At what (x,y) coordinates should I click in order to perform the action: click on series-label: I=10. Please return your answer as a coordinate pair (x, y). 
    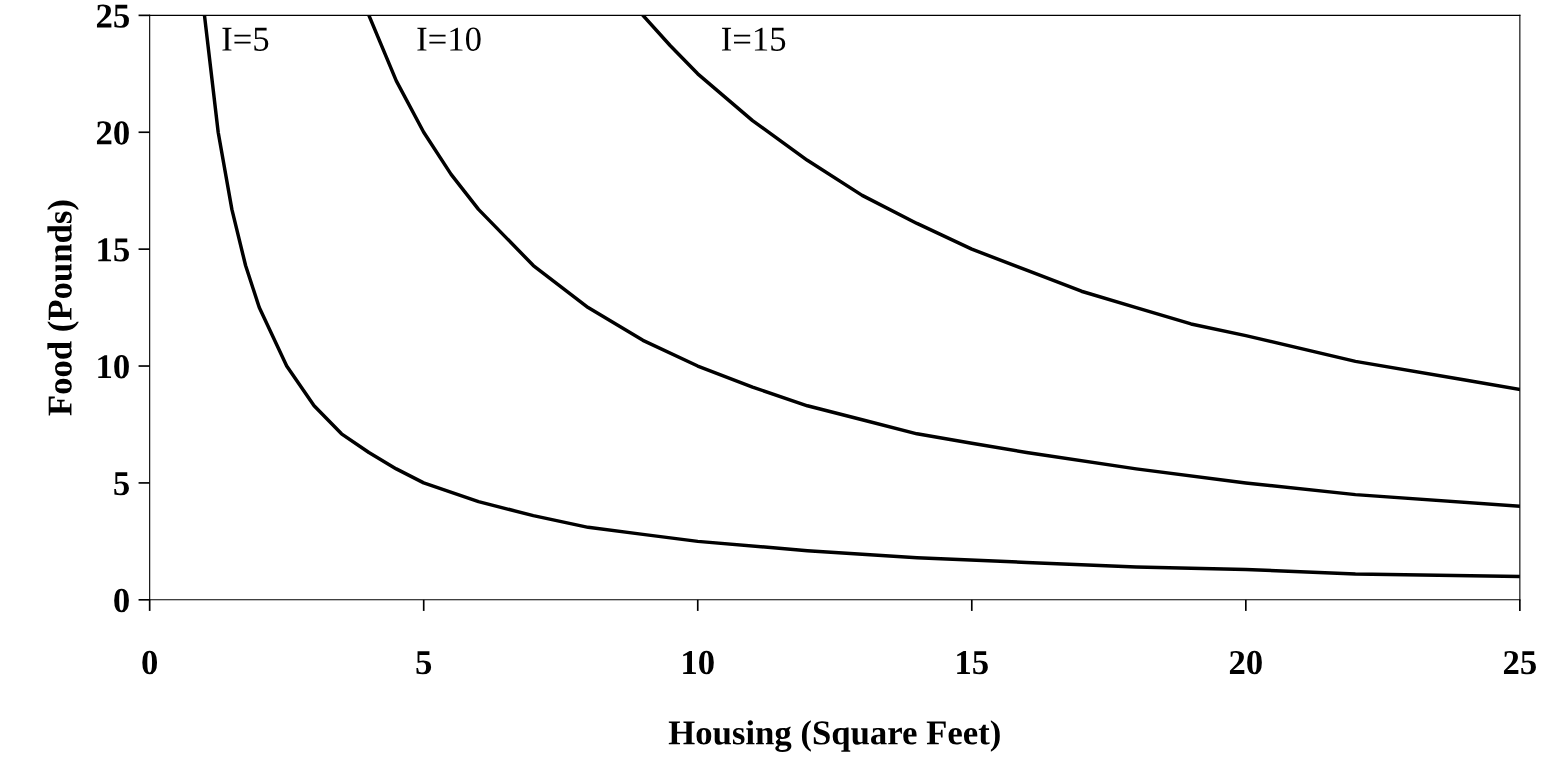
    Looking at the image, I should click on (449, 39).